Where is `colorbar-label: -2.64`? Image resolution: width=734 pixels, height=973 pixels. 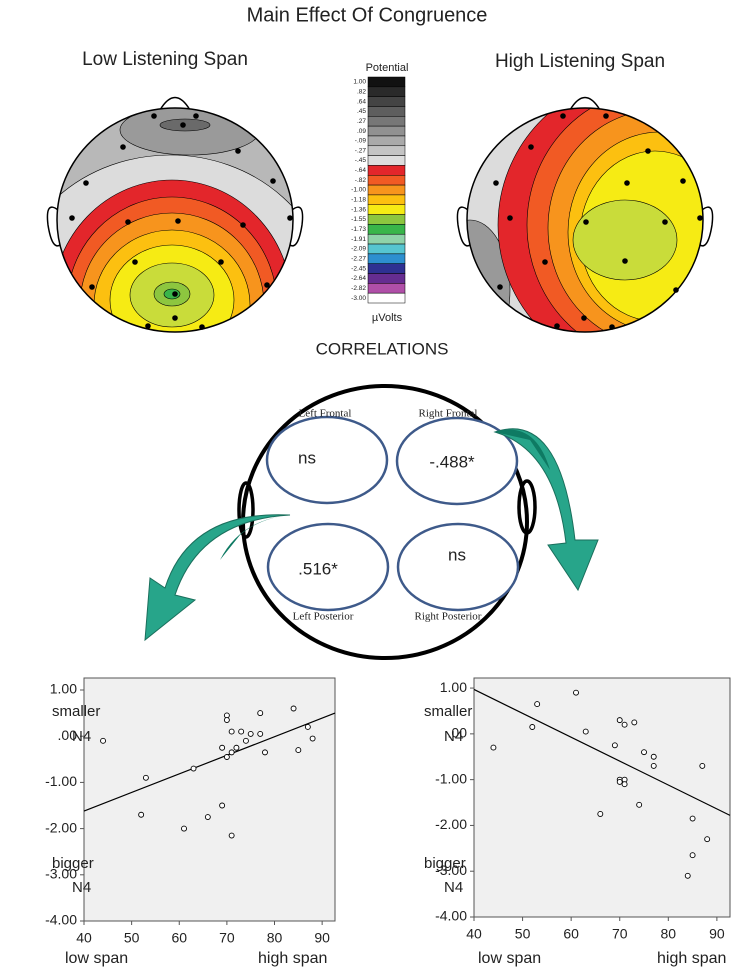
colorbar-label: -2.64 is located at coordinates (358, 278).